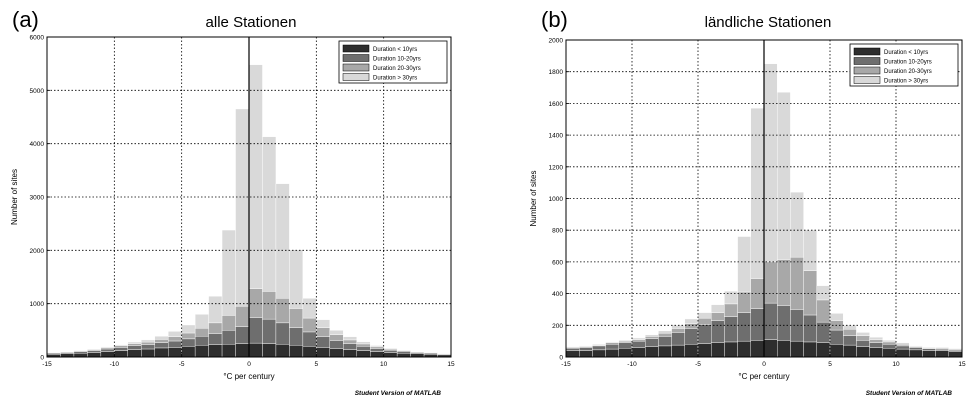 Image resolution: width=967 pixels, height=410 pixels. Describe the element at coordinates (37, 304) in the screenshot. I see `y-tick-label: 1000` at that location.